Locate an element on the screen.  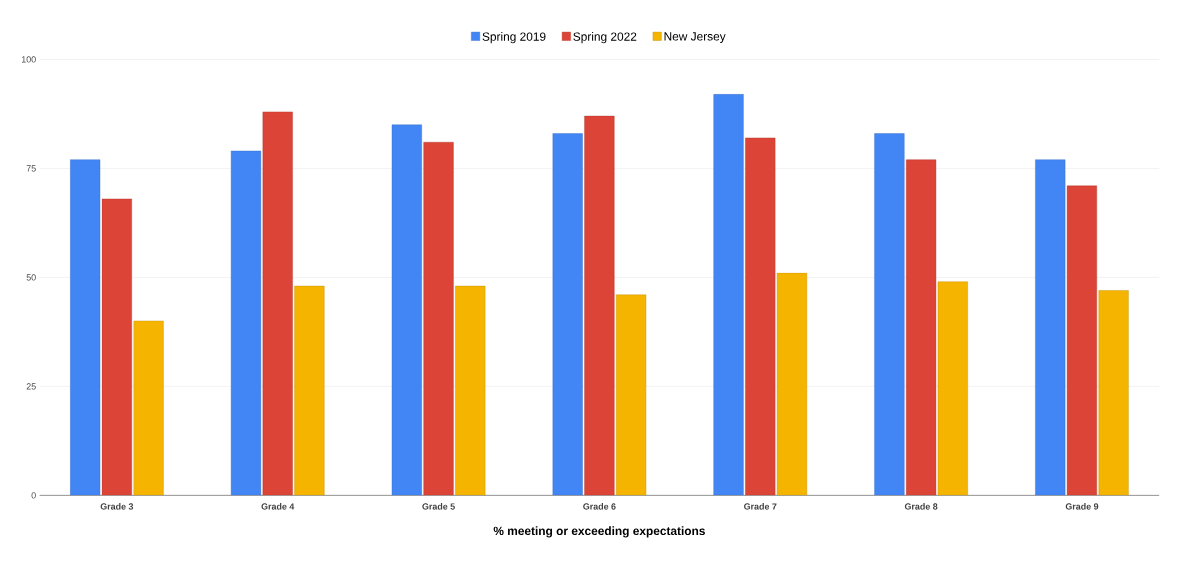
y-tick-label: 0 is located at coordinates (33, 495).